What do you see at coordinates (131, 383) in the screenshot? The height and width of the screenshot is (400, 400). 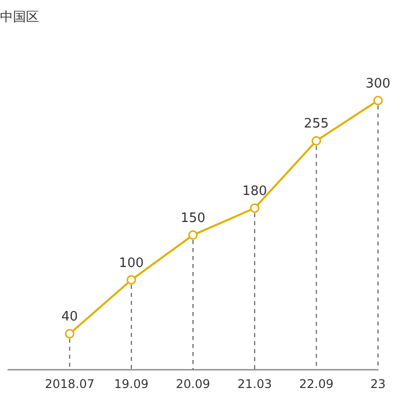 I see `x-tick-label: 19.09` at bounding box center [131, 383].